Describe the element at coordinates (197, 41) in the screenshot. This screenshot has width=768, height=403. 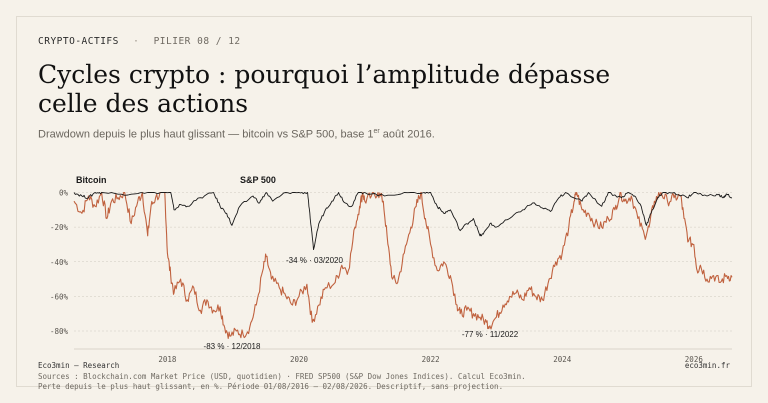
I see `kicker-pillar: PILIER 08 / 12` at that location.